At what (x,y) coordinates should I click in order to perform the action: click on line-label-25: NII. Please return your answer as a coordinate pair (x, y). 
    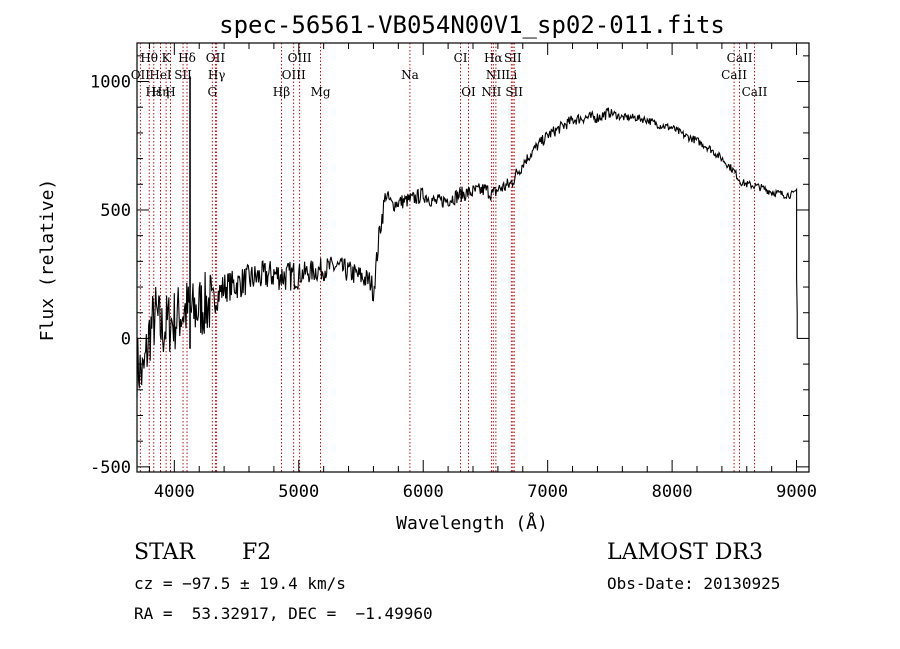
    Looking at the image, I should click on (491, 92).